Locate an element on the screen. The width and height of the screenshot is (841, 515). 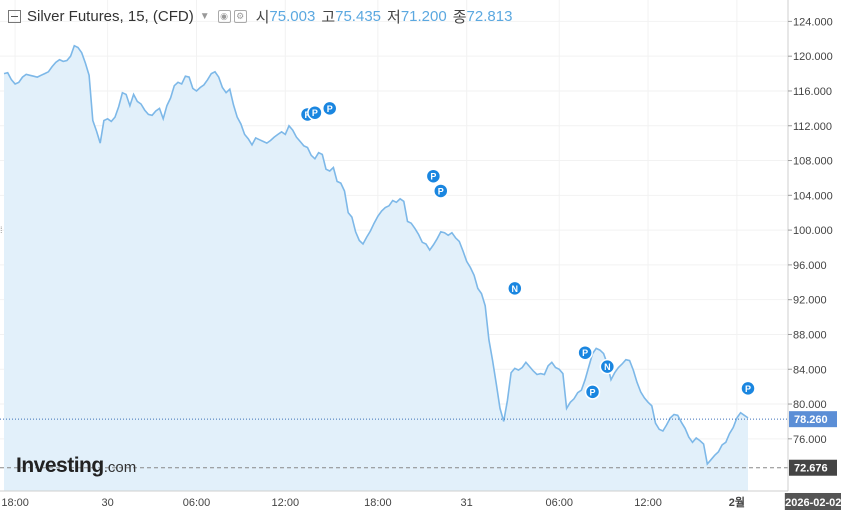
gear-icon: ⚙ is located at coordinates (240, 16).